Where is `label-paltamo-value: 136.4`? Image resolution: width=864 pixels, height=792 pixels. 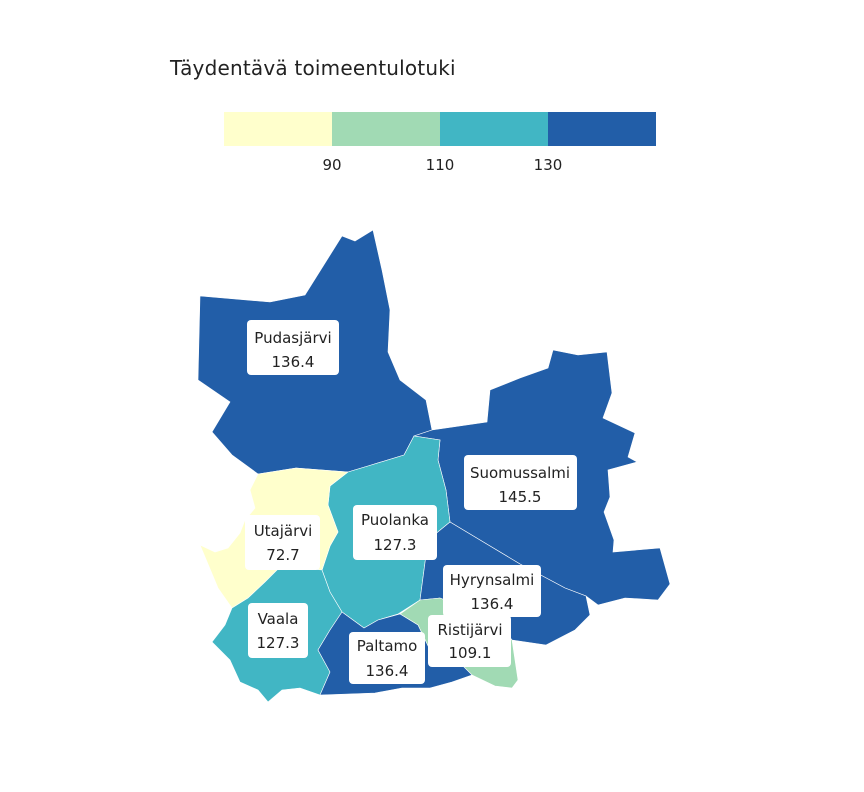 label-paltamo-value: 136.4 is located at coordinates (387, 671).